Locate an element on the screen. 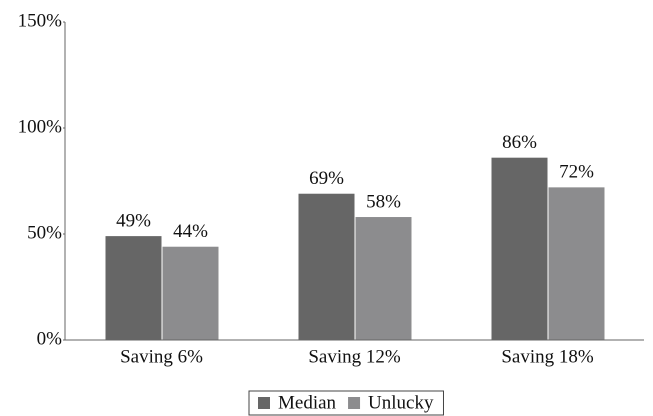  value-label: 69% is located at coordinates (326, 178).